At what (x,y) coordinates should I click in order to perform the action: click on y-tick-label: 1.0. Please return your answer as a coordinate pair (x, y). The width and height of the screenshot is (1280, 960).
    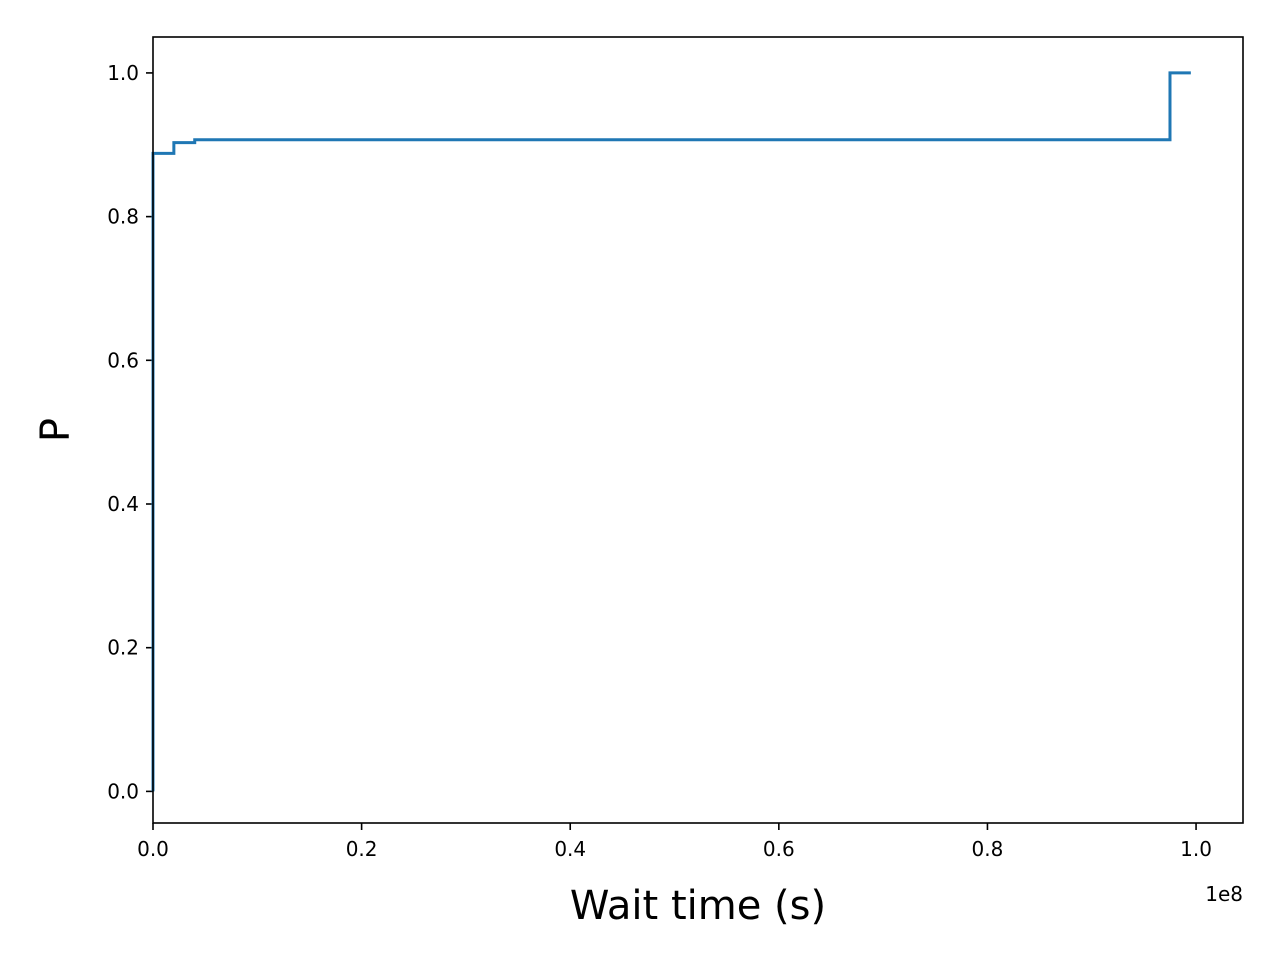
    Looking at the image, I should click on (123, 73).